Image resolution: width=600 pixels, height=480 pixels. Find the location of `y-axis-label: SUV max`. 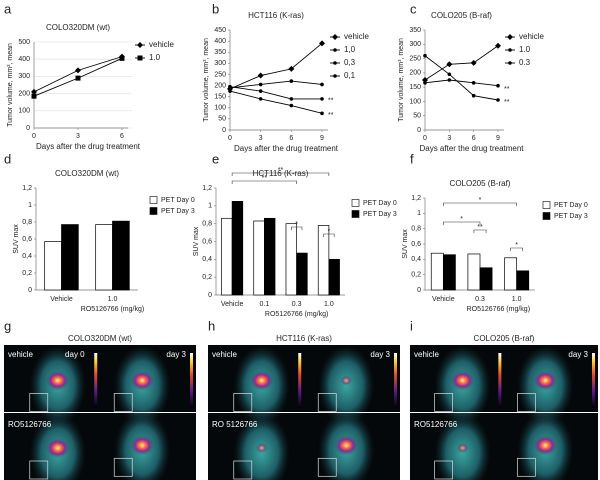

y-axis-label: SUV max is located at coordinates (196, 241).